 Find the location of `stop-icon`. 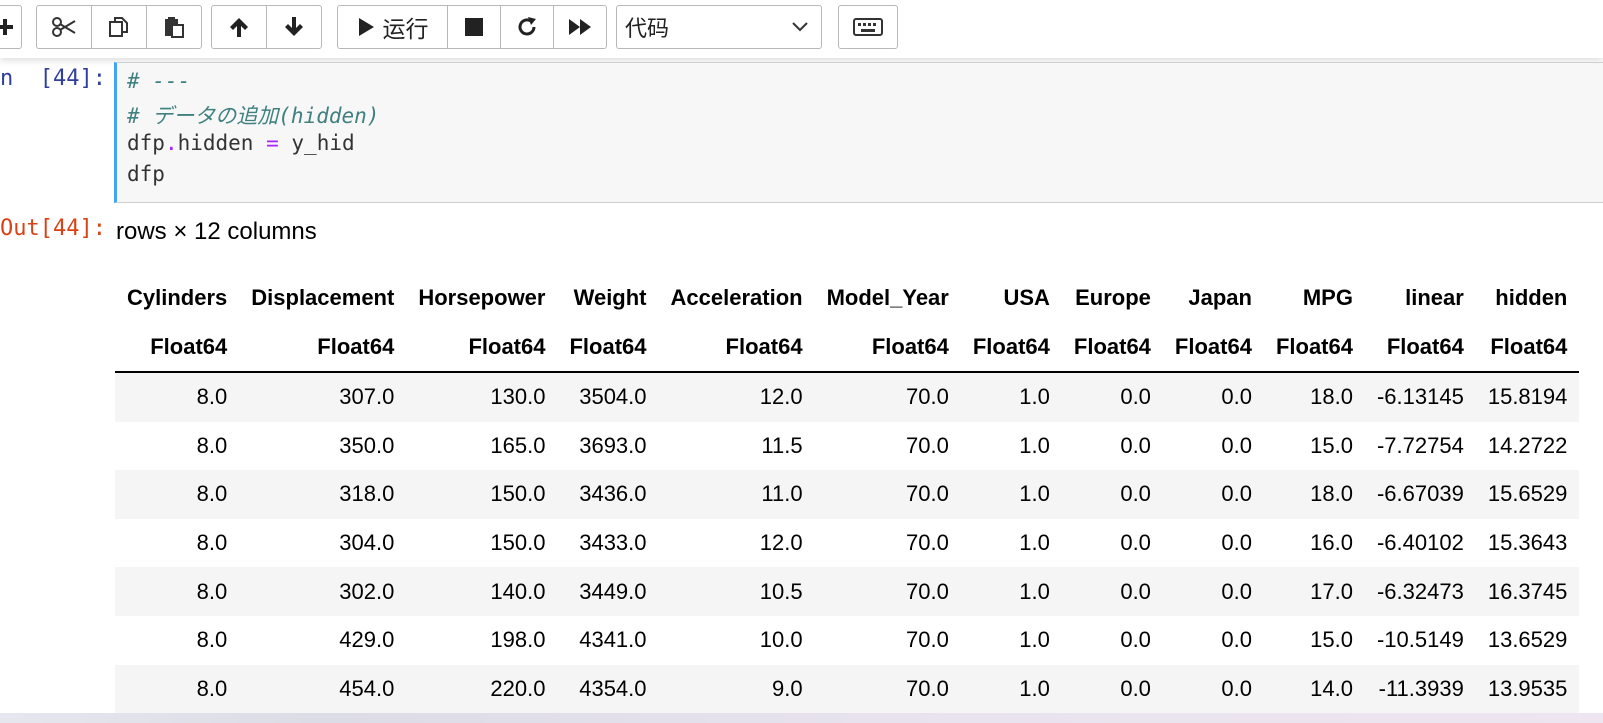

stop-icon is located at coordinates (474, 27).